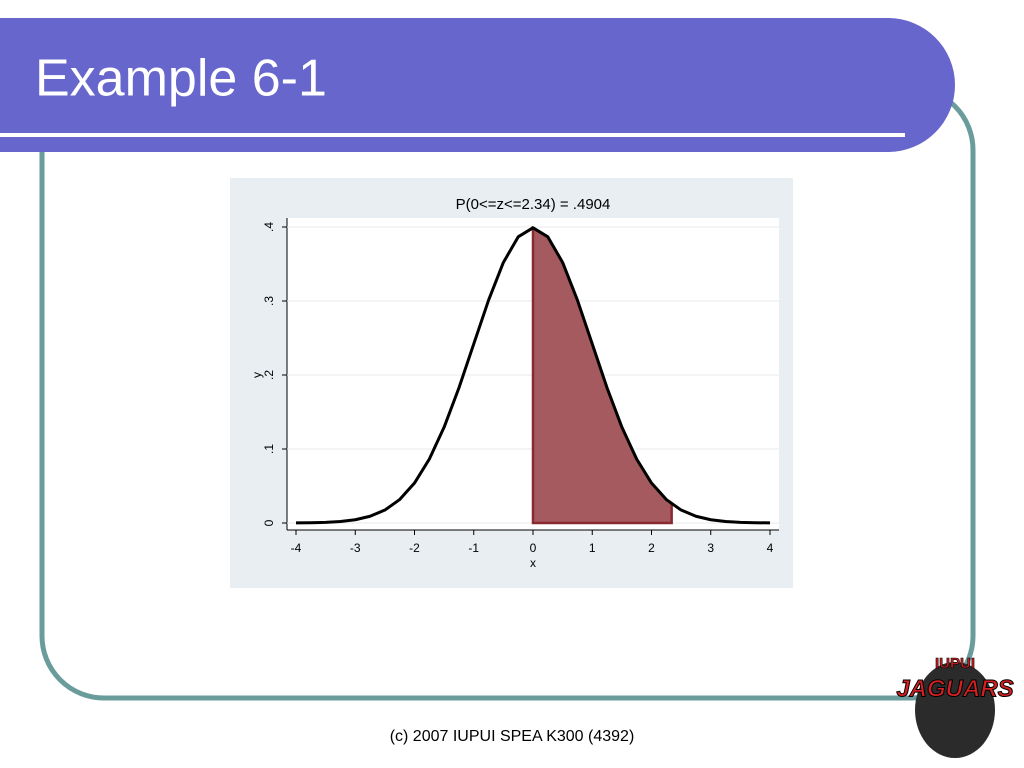  Describe the element at coordinates (954, 688) in the screenshot. I see `logo-main: JAGUARS` at that location.